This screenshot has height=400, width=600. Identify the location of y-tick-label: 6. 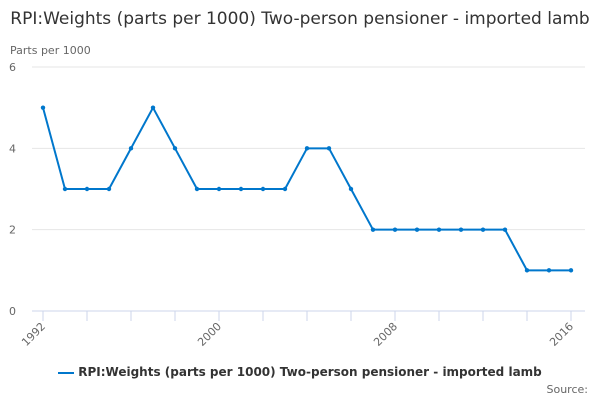
(12, 67).